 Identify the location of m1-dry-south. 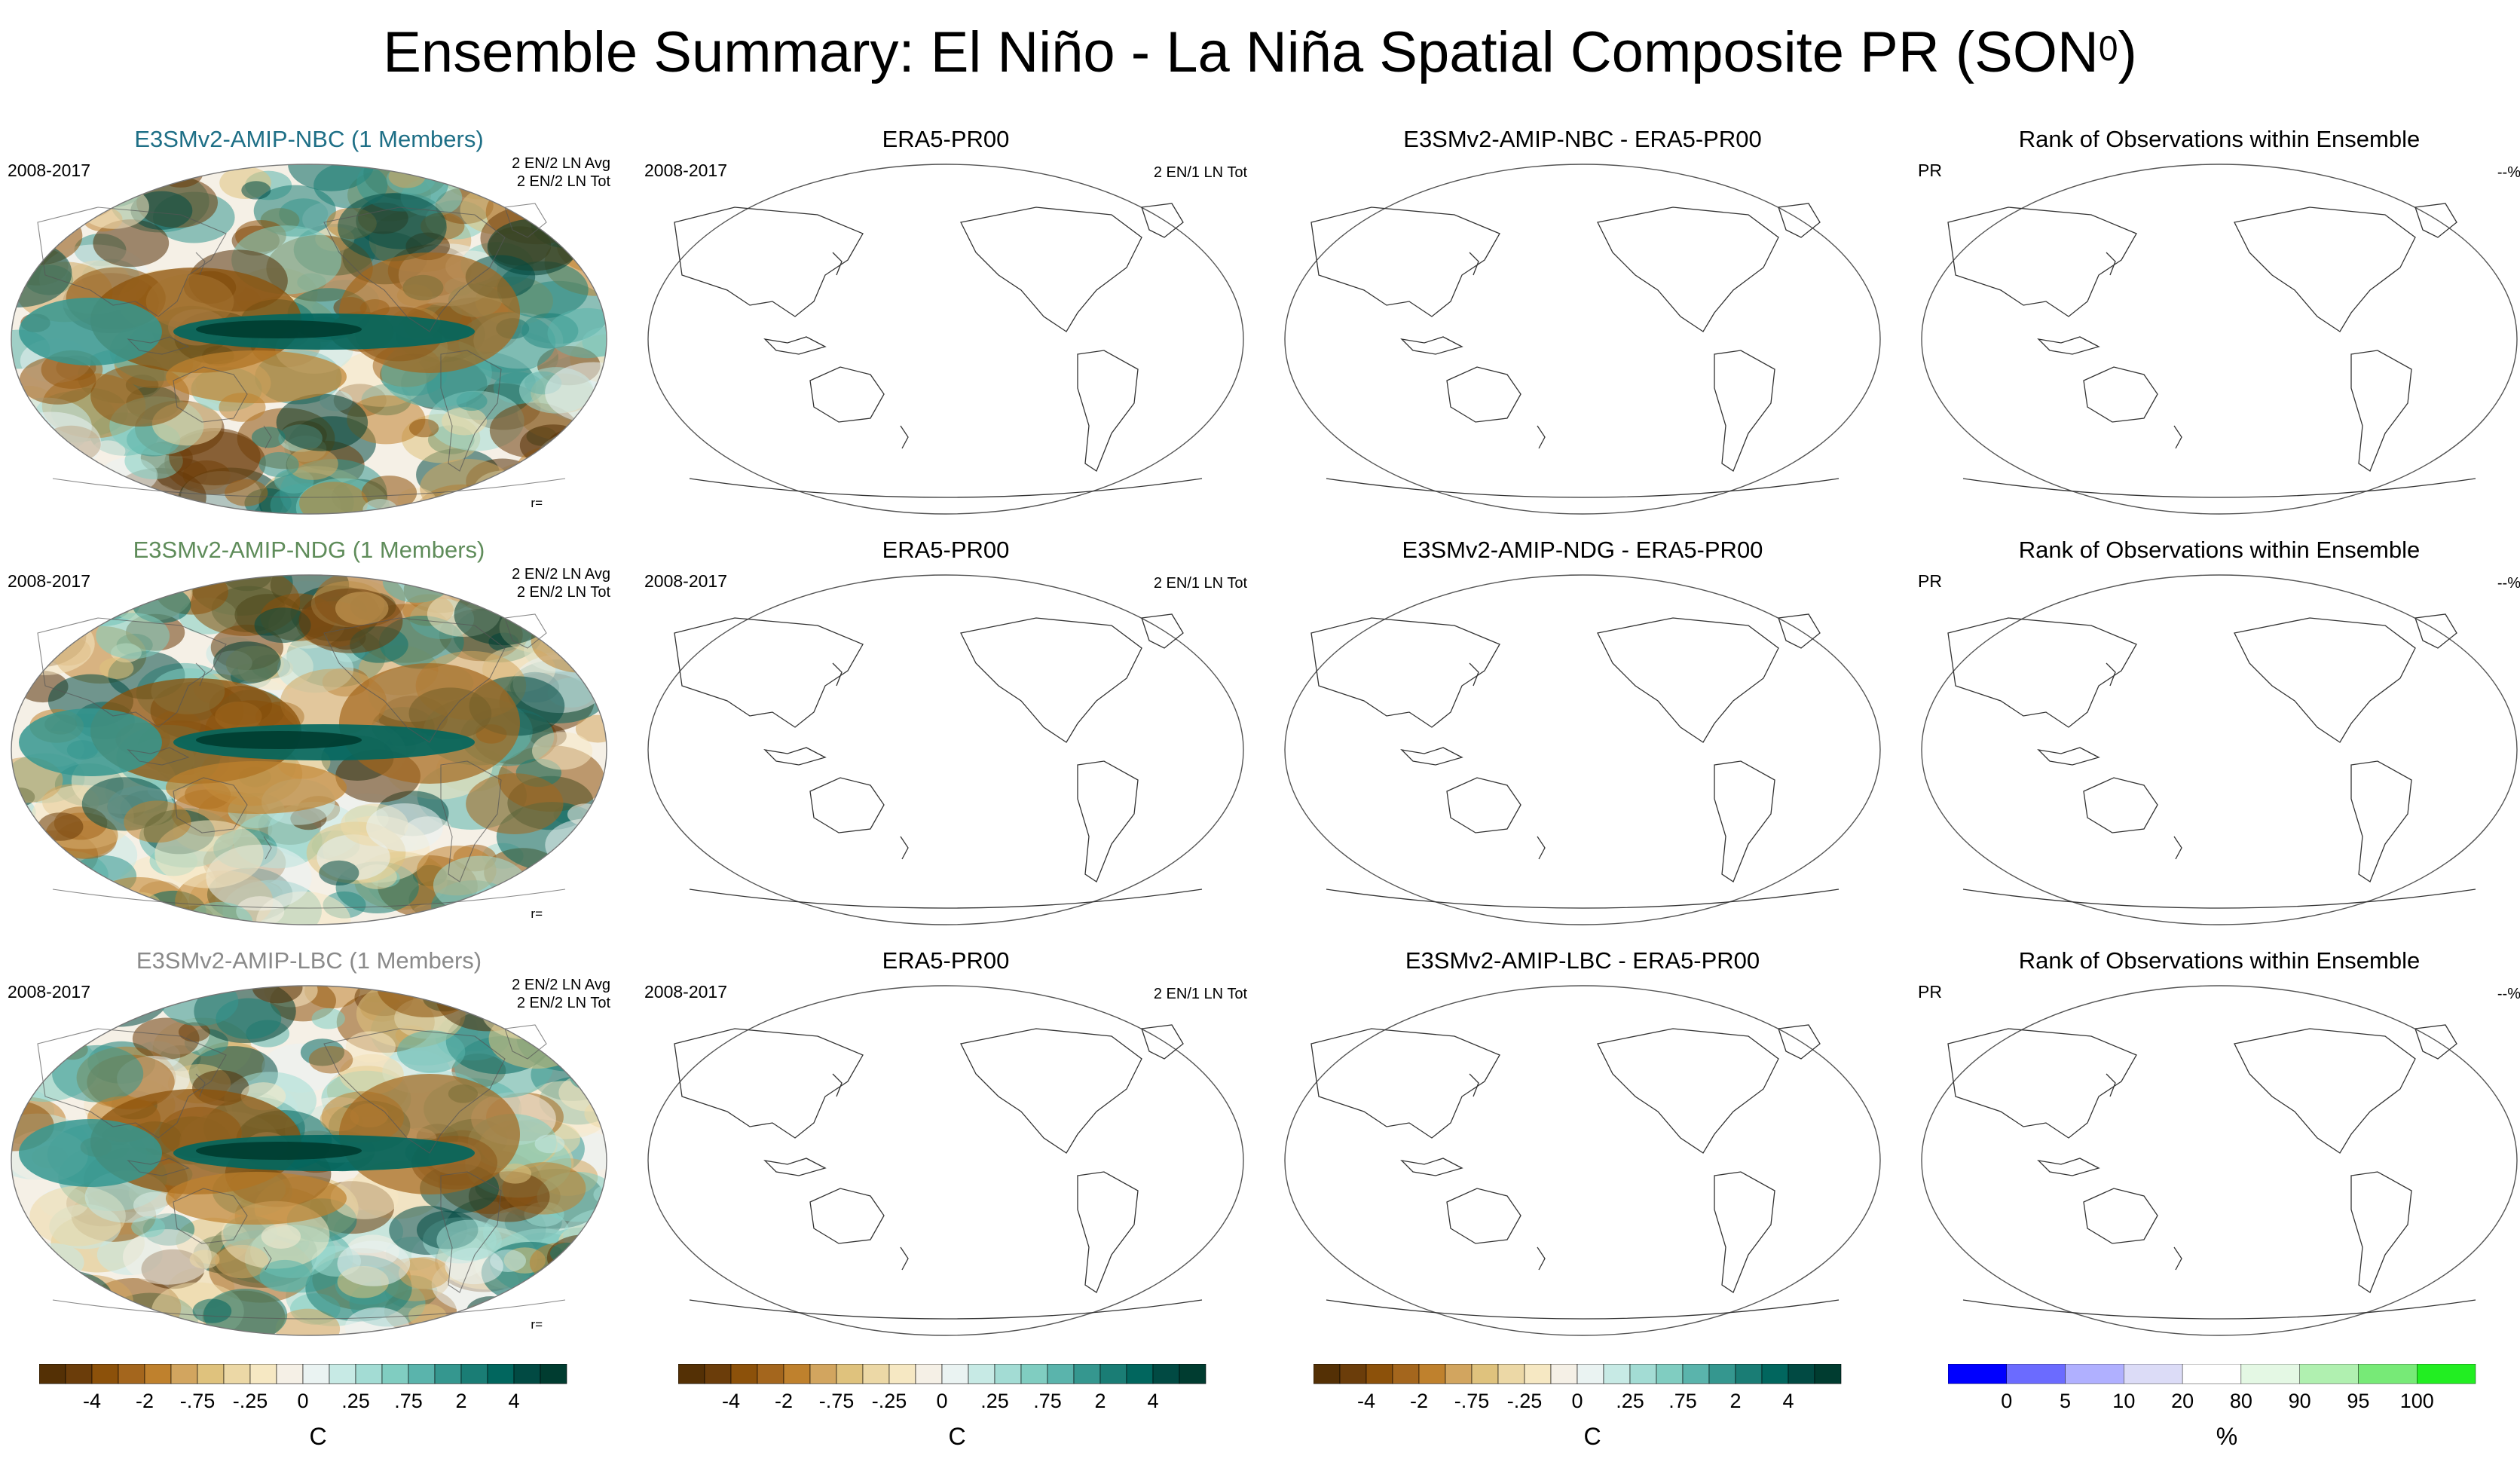
(256, 787).